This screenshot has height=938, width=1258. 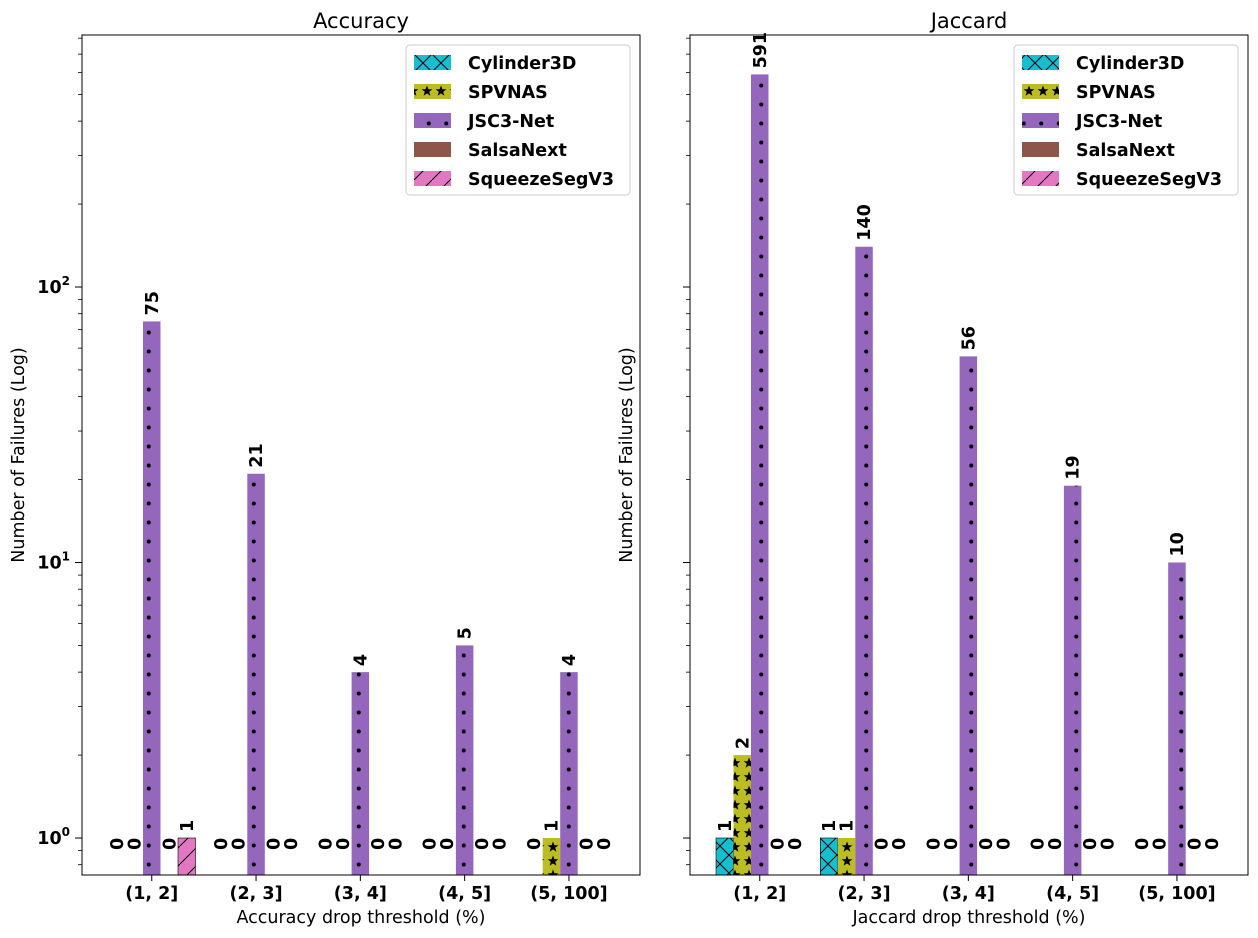 What do you see at coordinates (53, 837) in the screenshot?
I see `y-tick-label: 100` at bounding box center [53, 837].